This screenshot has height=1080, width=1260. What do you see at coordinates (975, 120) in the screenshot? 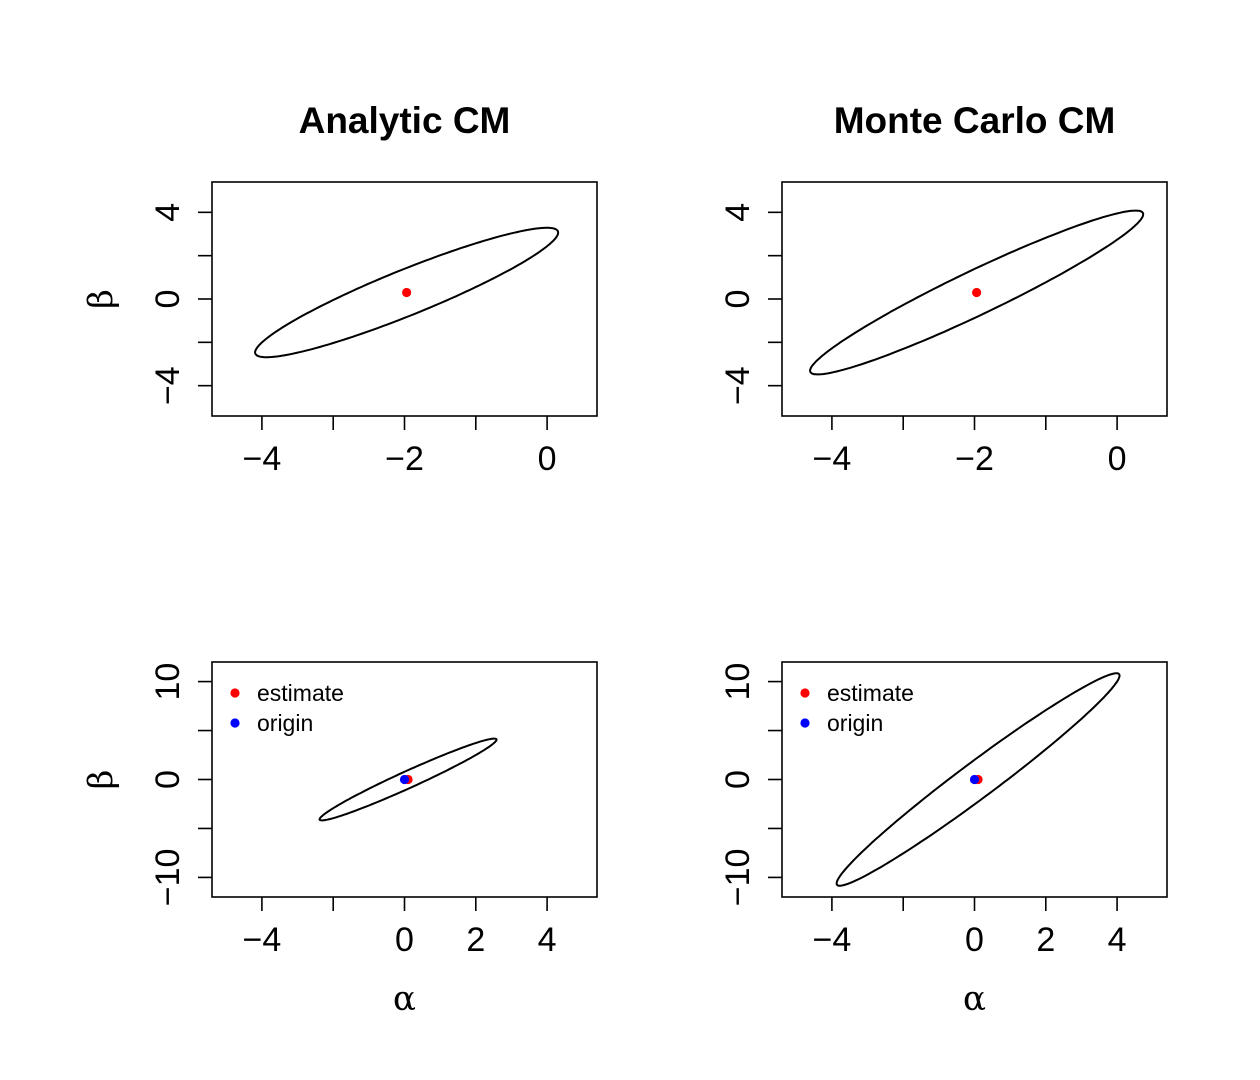
I see `chart-title: Monte Carlo CM` at bounding box center [975, 120].